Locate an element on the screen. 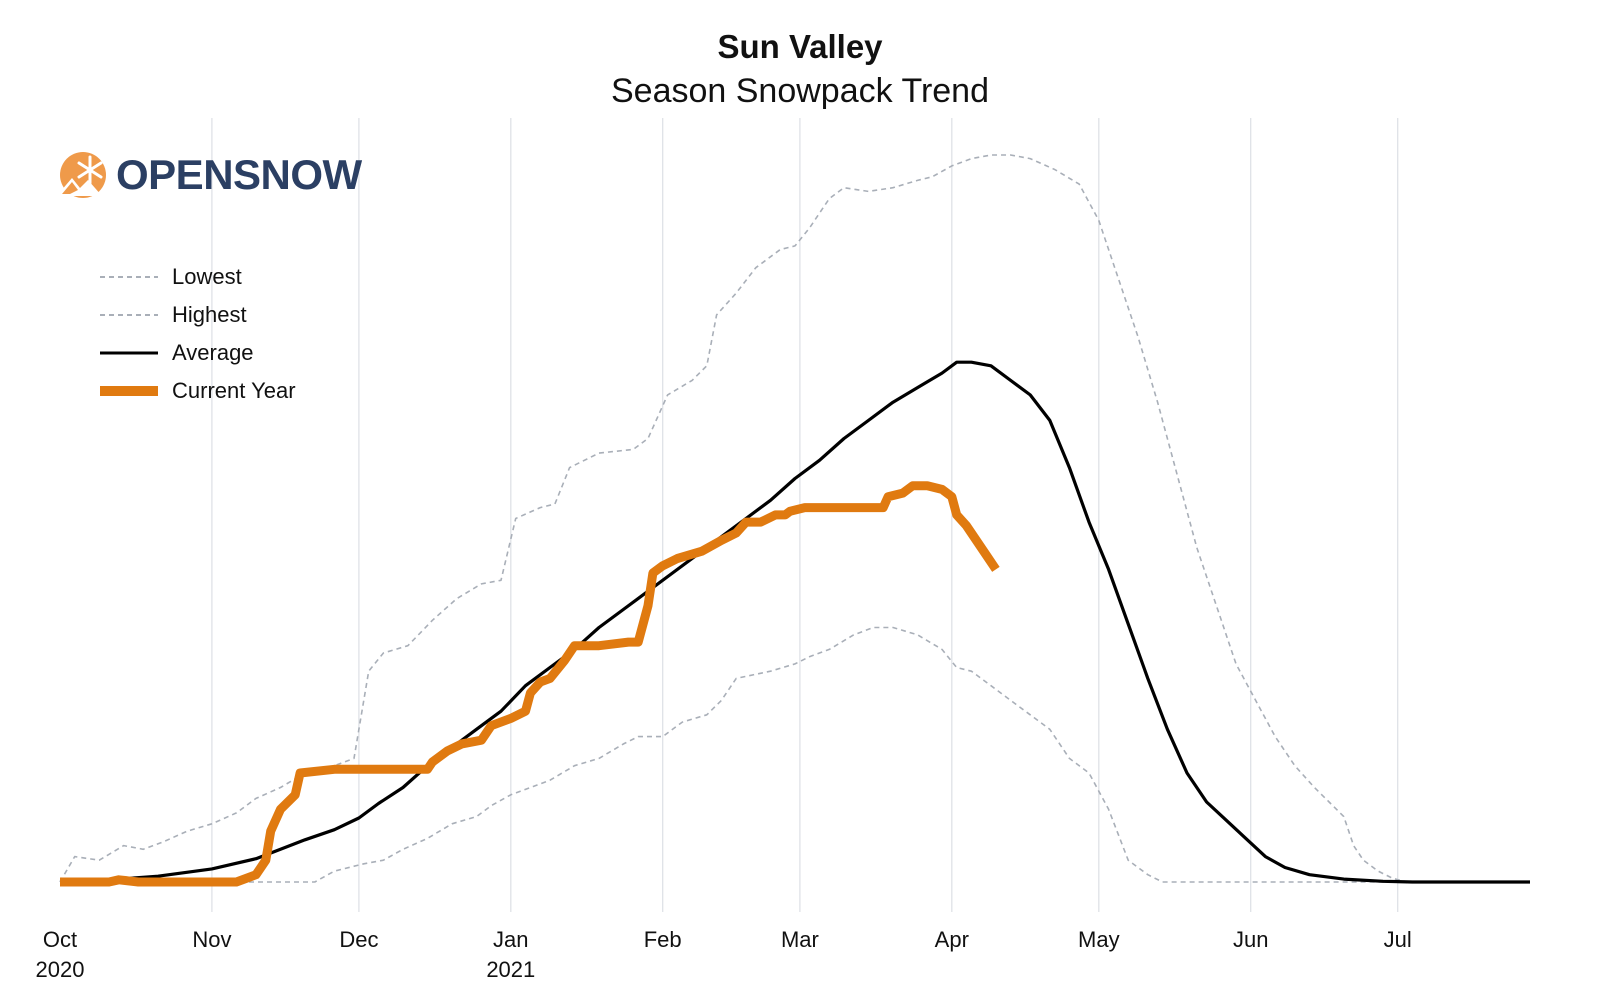 Image resolution: width=1600 pixels, height=1000 pixels. x-tick-year-2021: 2021 is located at coordinates (510, 969).